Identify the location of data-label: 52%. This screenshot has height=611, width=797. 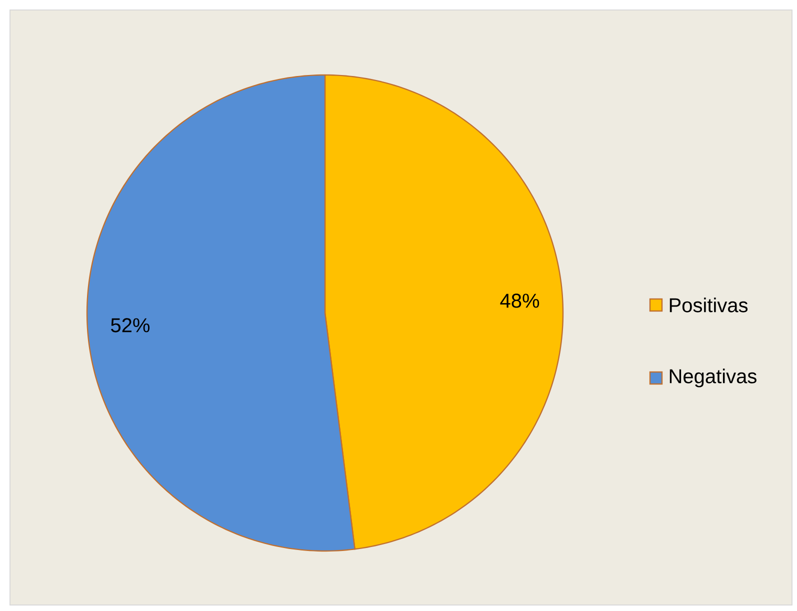
(130, 325).